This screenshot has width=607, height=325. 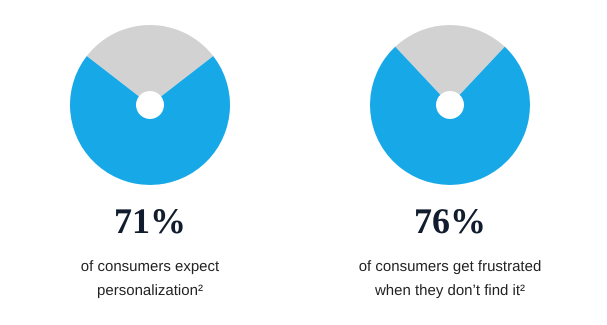 What do you see at coordinates (450, 278) in the screenshot?
I see `text: of consumers get frustrated when they don’t find it²` at bounding box center [450, 278].